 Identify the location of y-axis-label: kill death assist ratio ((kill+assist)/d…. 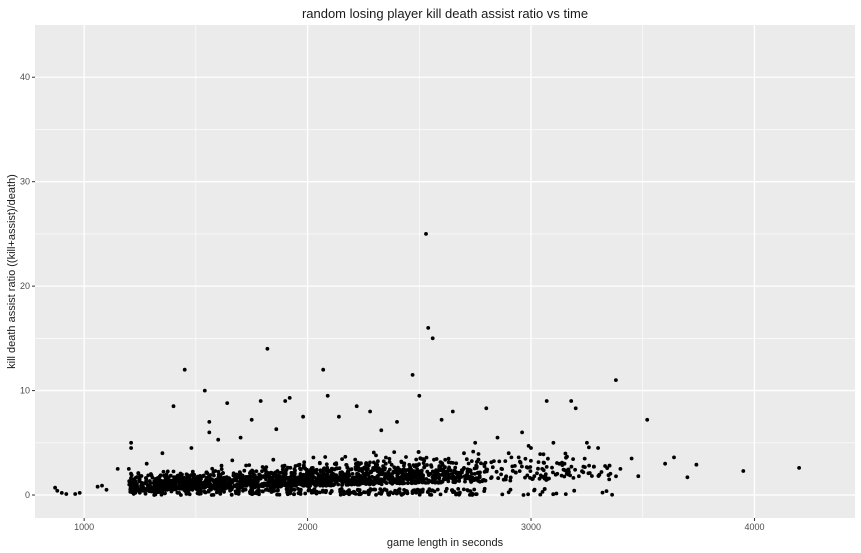
(12, 271).